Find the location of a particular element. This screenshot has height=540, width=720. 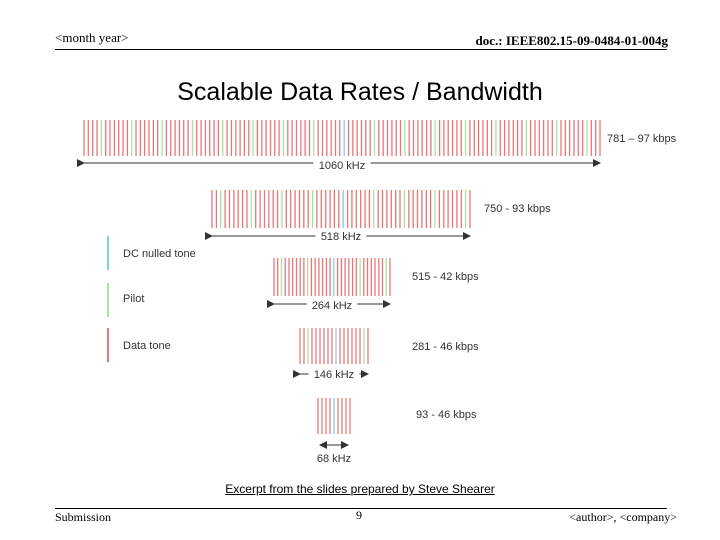

header-rule is located at coordinates (361, 49).